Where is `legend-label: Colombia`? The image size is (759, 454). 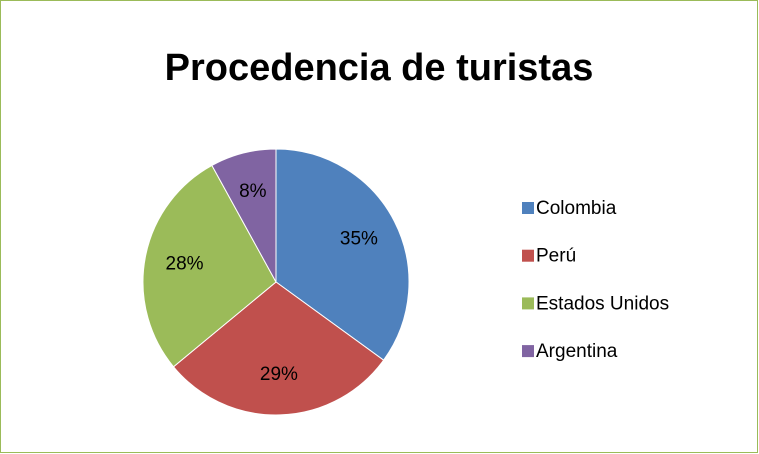 legend-label: Colombia is located at coordinates (576, 208).